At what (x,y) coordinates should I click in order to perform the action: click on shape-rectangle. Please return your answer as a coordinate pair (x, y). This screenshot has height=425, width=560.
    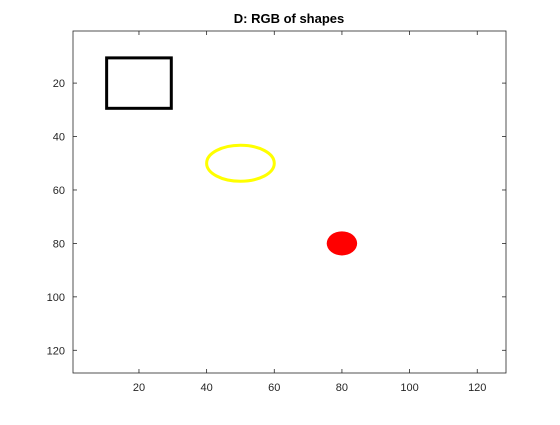
    Looking at the image, I should click on (139, 83).